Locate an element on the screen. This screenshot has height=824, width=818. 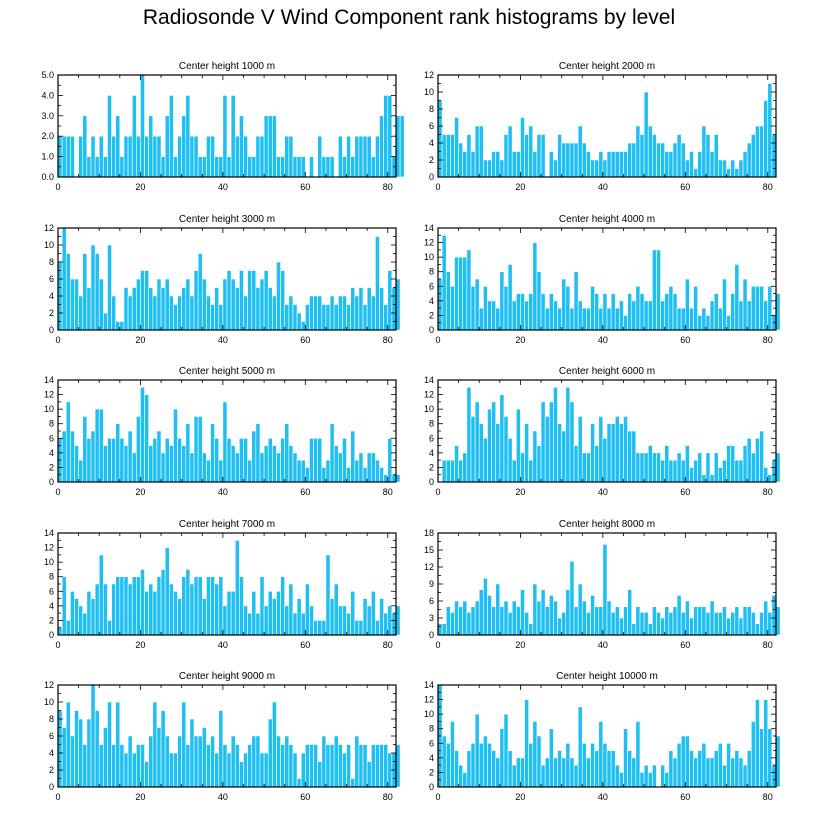
panel-title: Center height 8000 m is located at coordinates (607, 524).